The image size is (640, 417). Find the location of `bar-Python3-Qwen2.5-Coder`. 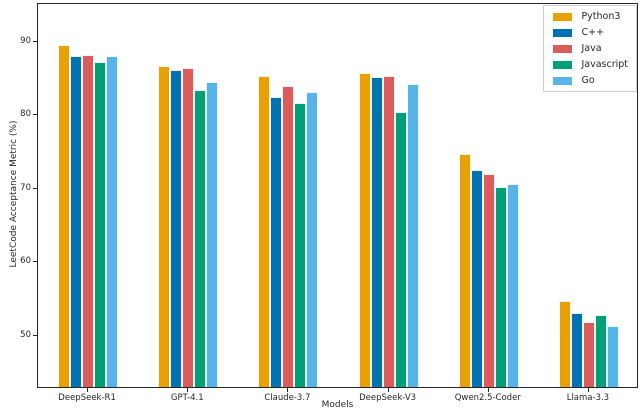

bar-Python3-Qwen2.5-Coder is located at coordinates (464, 270).